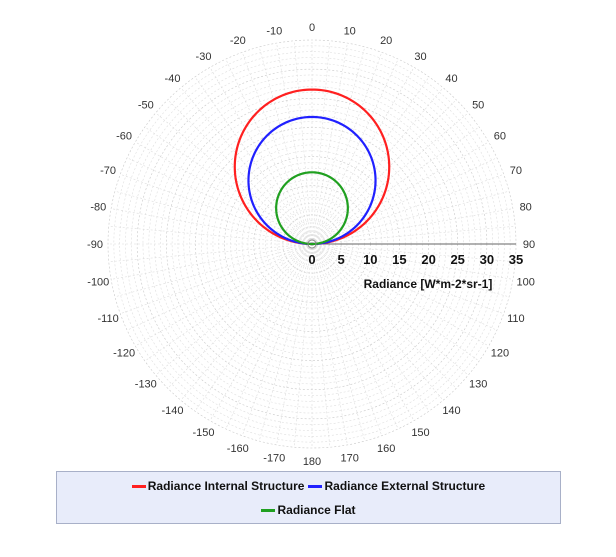 Image resolution: width=616 pixels, height=557 pixels. I want to click on radial-tick-labels: 0 5 10 15 20 25 30 35, so click(415, 259).